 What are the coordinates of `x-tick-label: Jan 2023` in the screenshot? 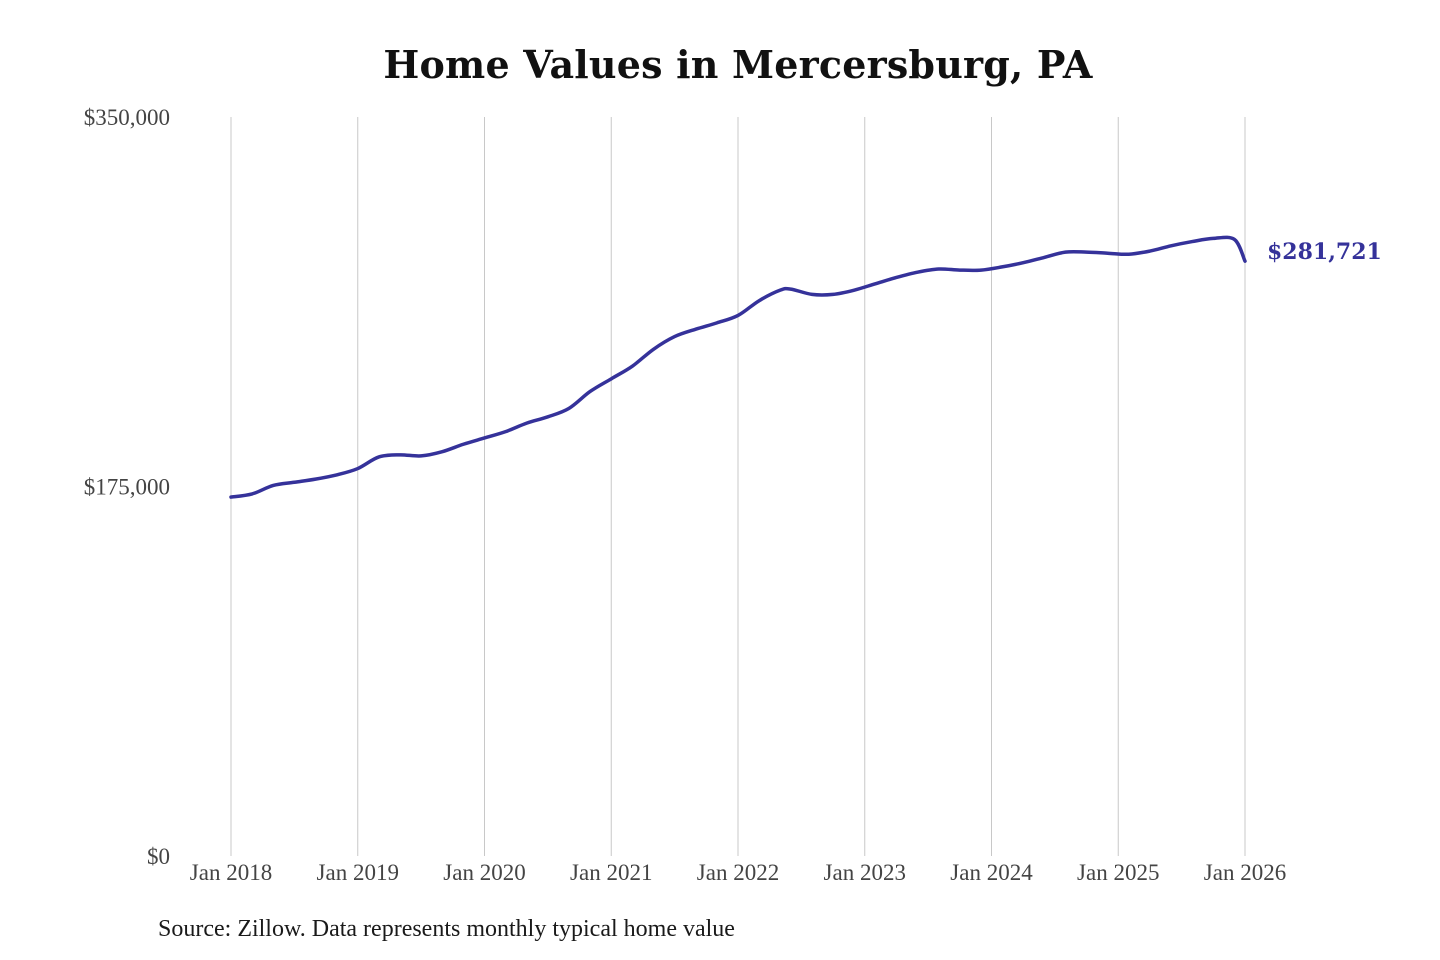 It's located at (865, 872).